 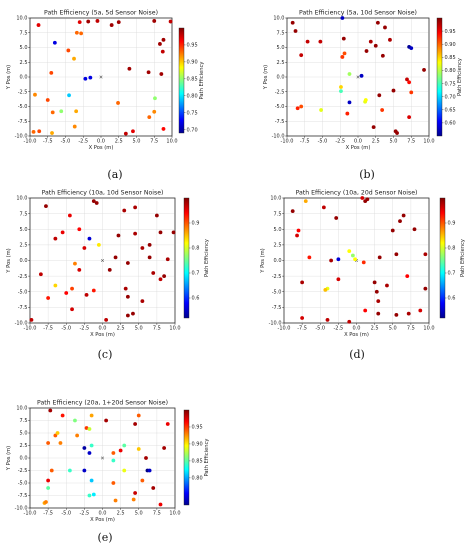 What do you see at coordinates (358, 142) in the screenshot?
I see `x-tick-label: 0.0` at bounding box center [358, 142].